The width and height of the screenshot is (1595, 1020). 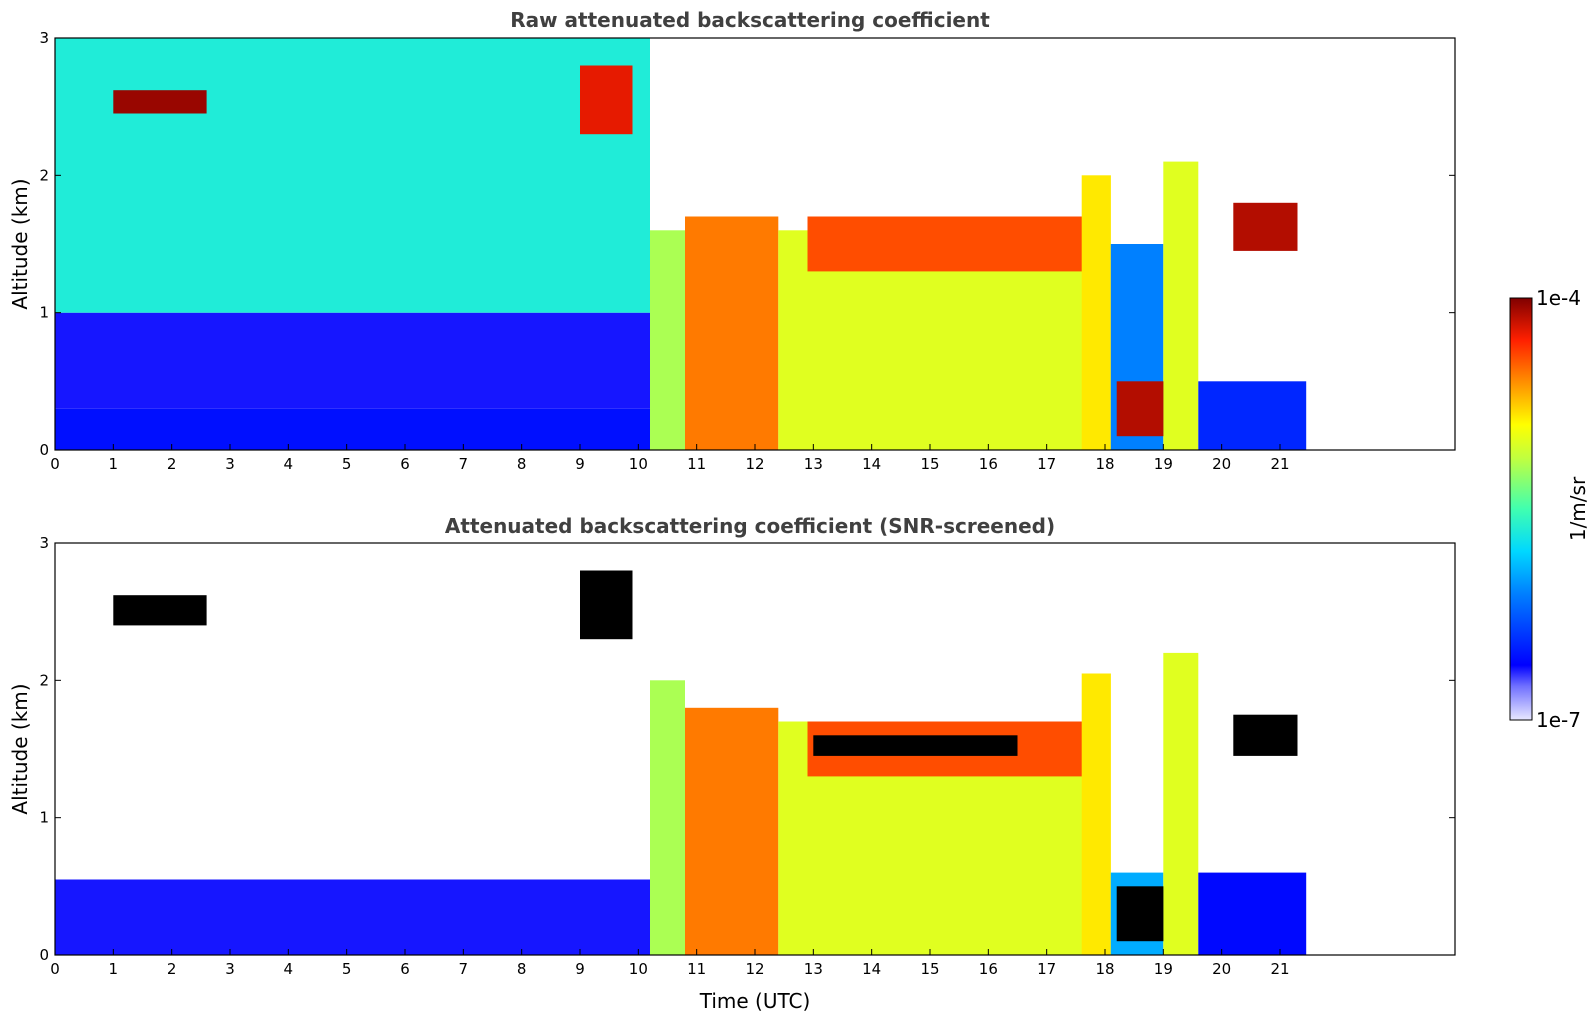 What do you see at coordinates (1521, 509) in the screenshot?
I see `colorbar-gradient` at bounding box center [1521, 509].